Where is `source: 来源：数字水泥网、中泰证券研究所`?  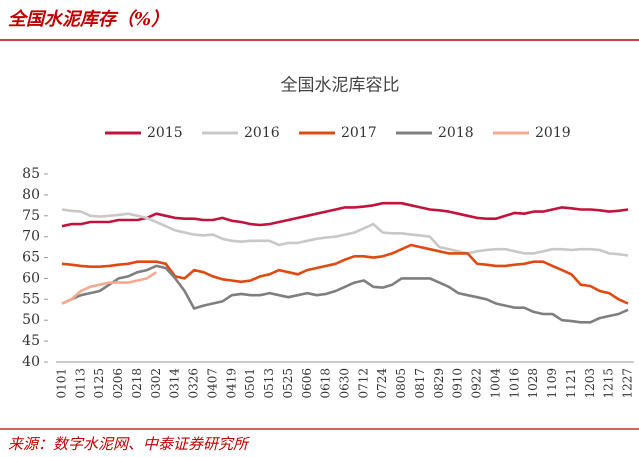
source: 来源：数字水泥网、中泰证券研究所 is located at coordinates (129, 444).